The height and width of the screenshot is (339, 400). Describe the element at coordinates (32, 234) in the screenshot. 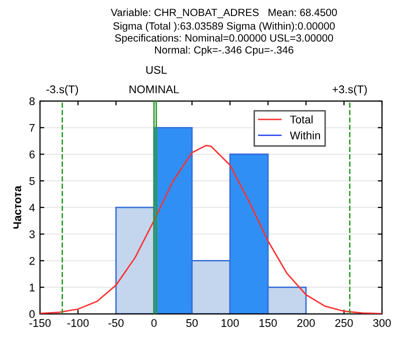

I see `y-tick-label: 3` at that location.